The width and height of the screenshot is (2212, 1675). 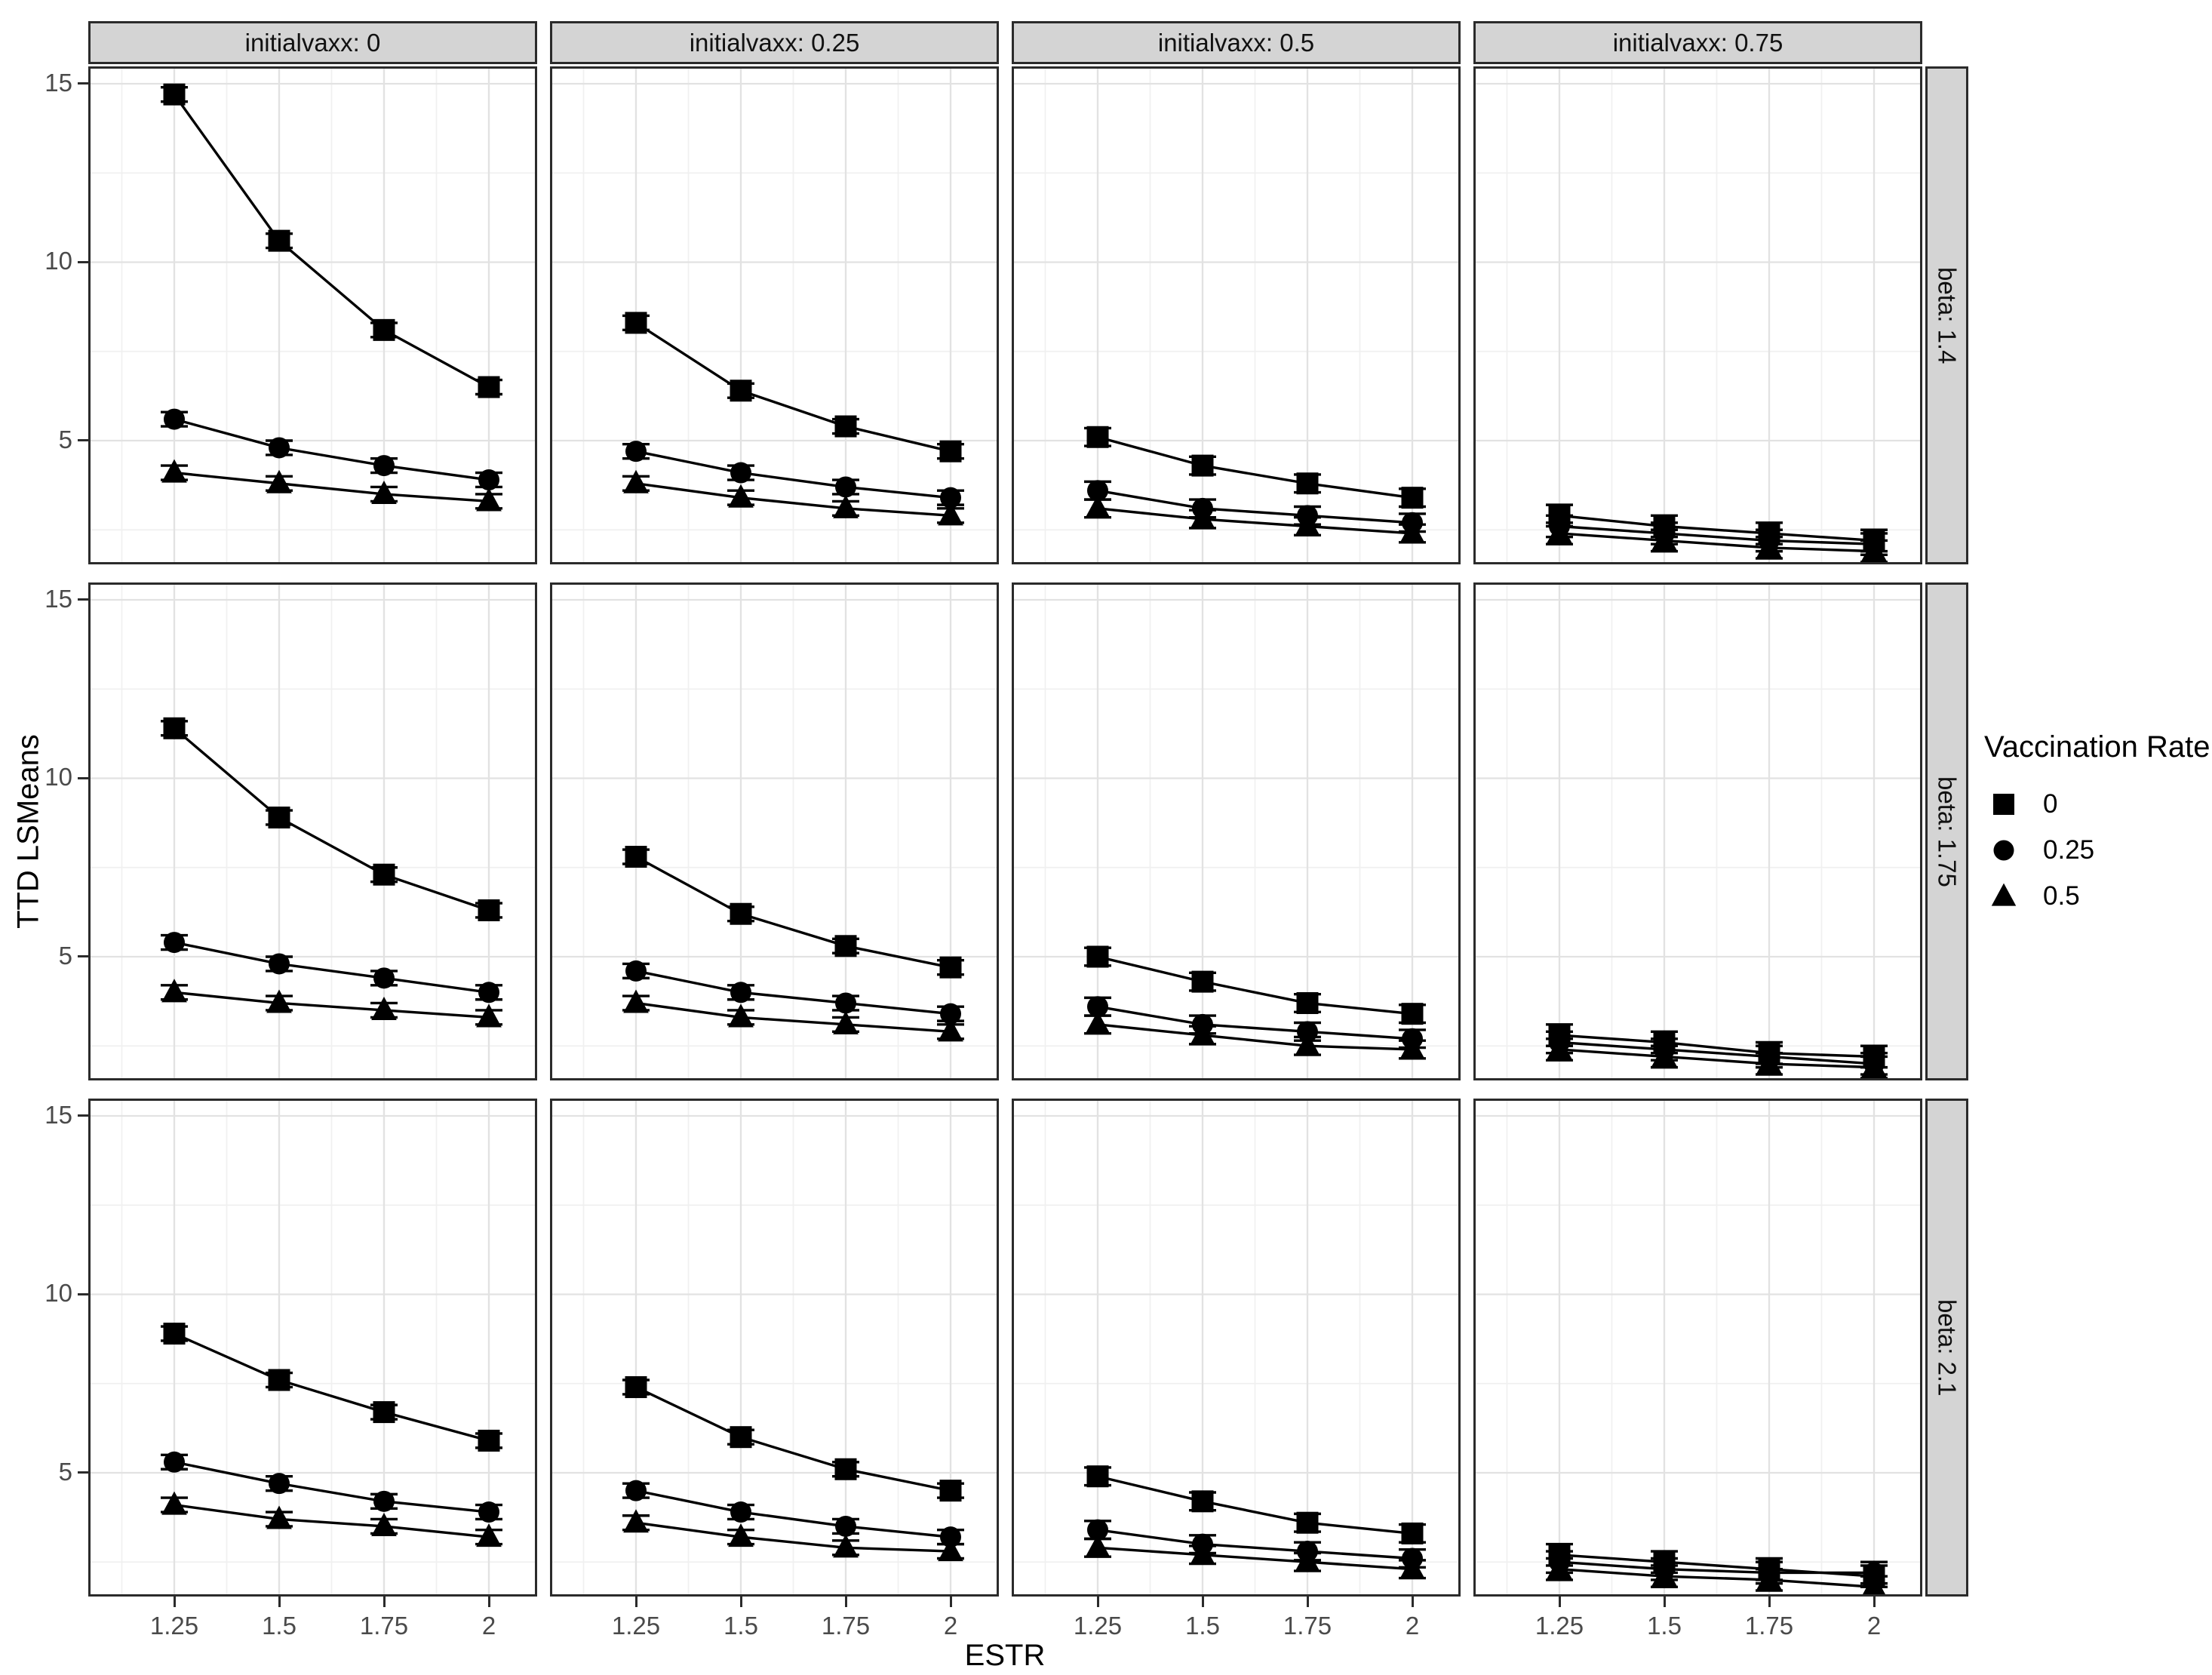 What do you see at coordinates (2061, 896) in the screenshot?
I see `legend-label: 0.5` at bounding box center [2061, 896].